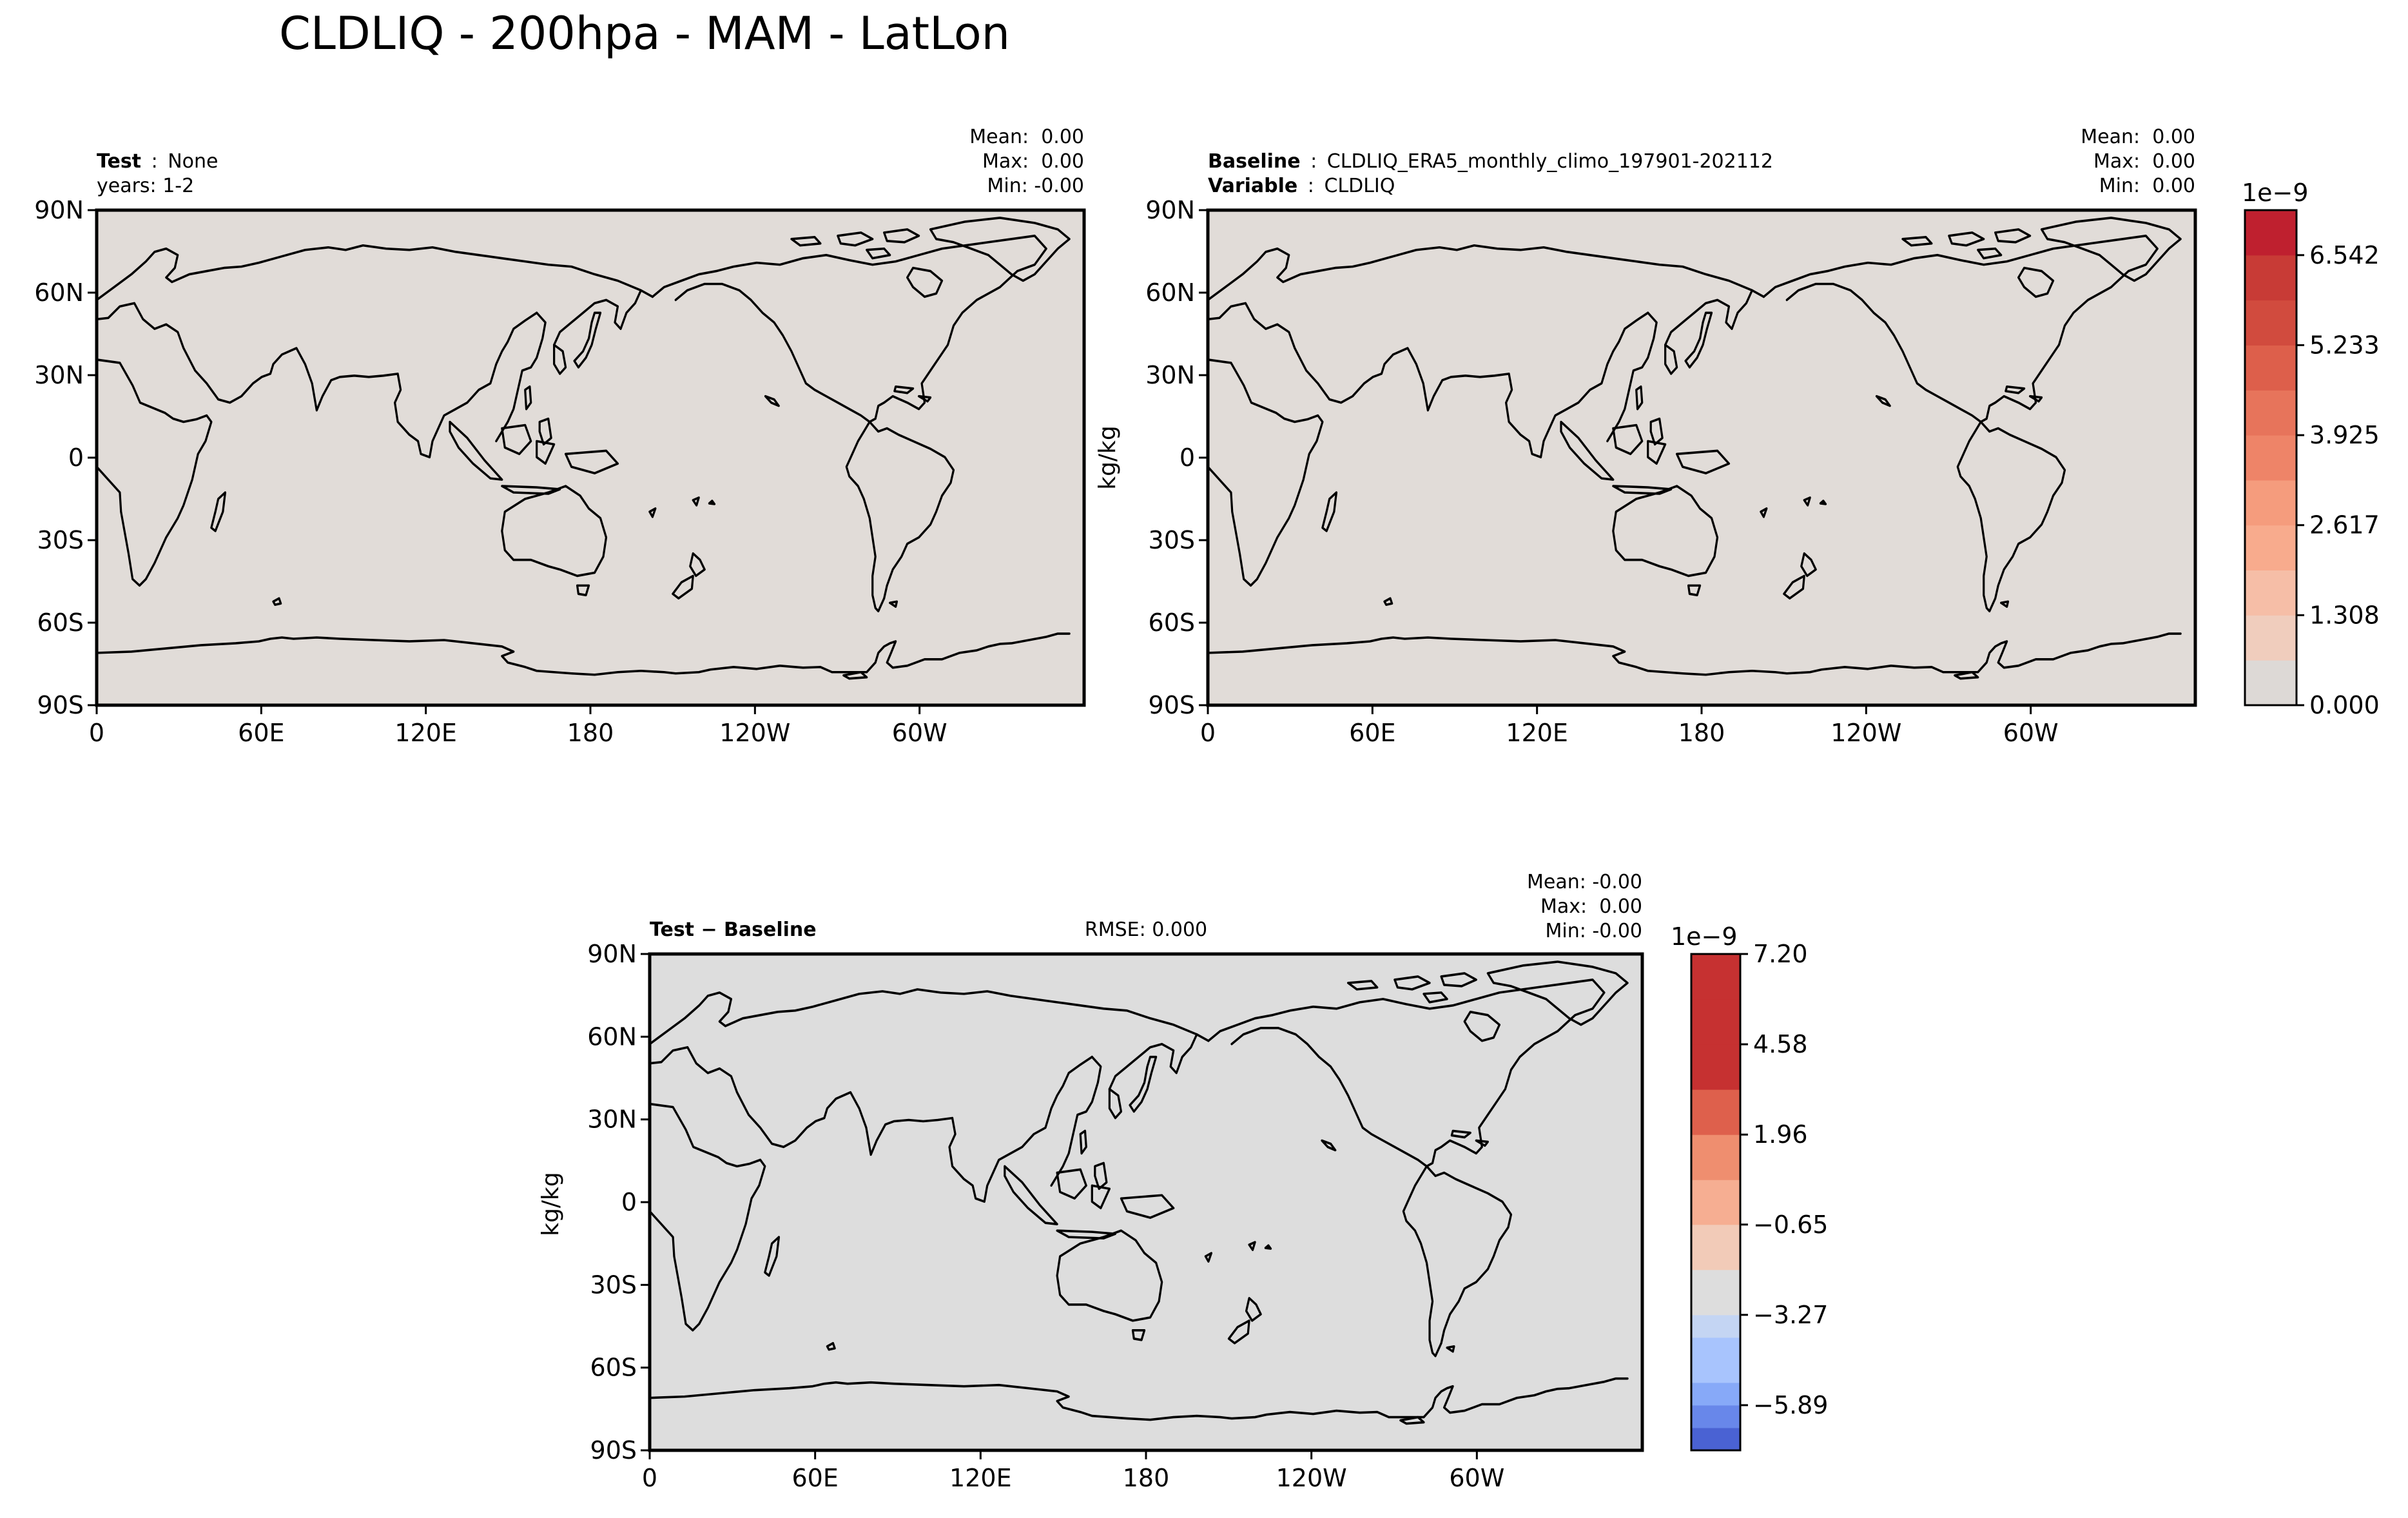 This screenshot has height=1518, width=2408. What do you see at coordinates (76, 457) in the screenshot?
I see `panel-test-ytick-label: 0` at bounding box center [76, 457].